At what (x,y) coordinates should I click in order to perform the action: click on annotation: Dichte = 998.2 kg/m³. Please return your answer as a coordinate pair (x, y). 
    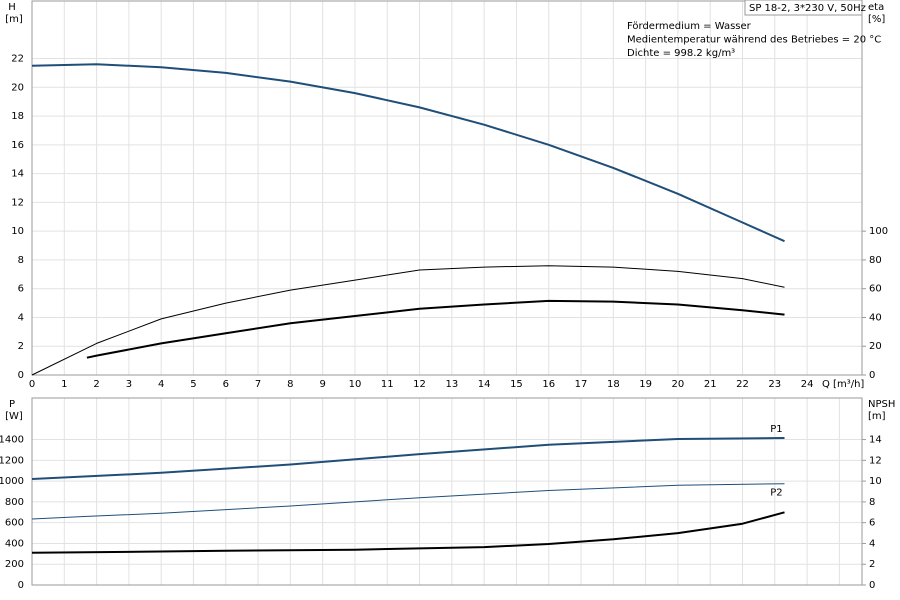
    Looking at the image, I should click on (681, 53).